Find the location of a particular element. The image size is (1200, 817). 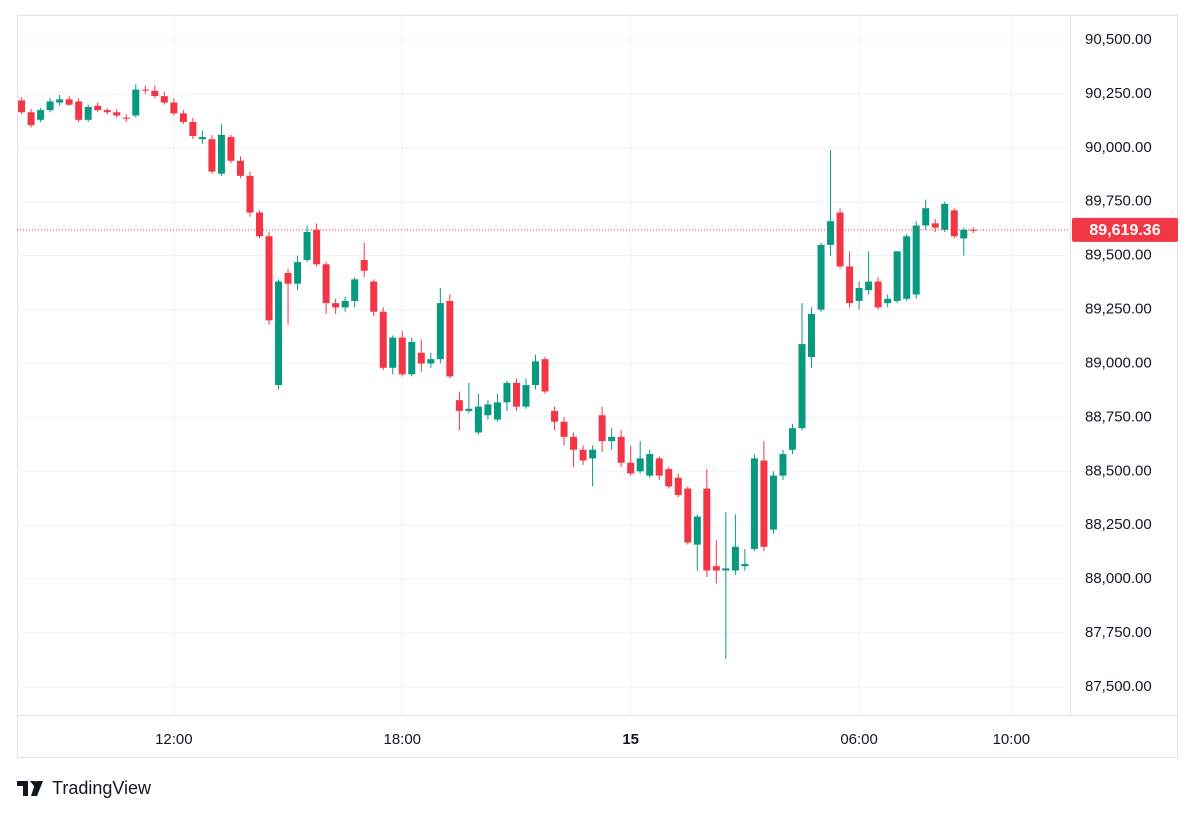

y-tick-label: 88,250.00 is located at coordinates (1118, 524).